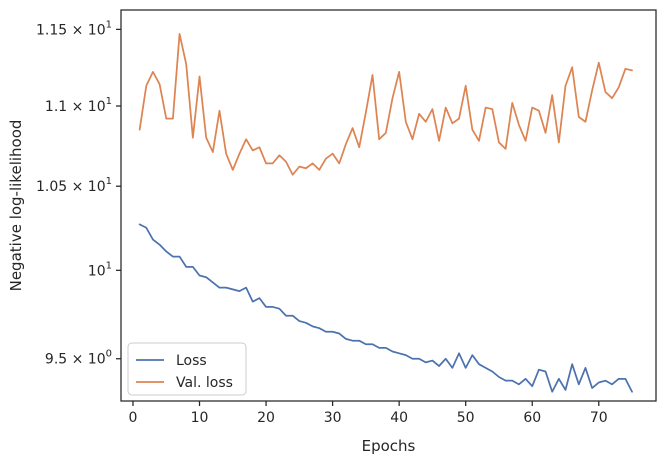  What do you see at coordinates (399, 418) in the screenshot?
I see `x-tick-label: 40` at bounding box center [399, 418].